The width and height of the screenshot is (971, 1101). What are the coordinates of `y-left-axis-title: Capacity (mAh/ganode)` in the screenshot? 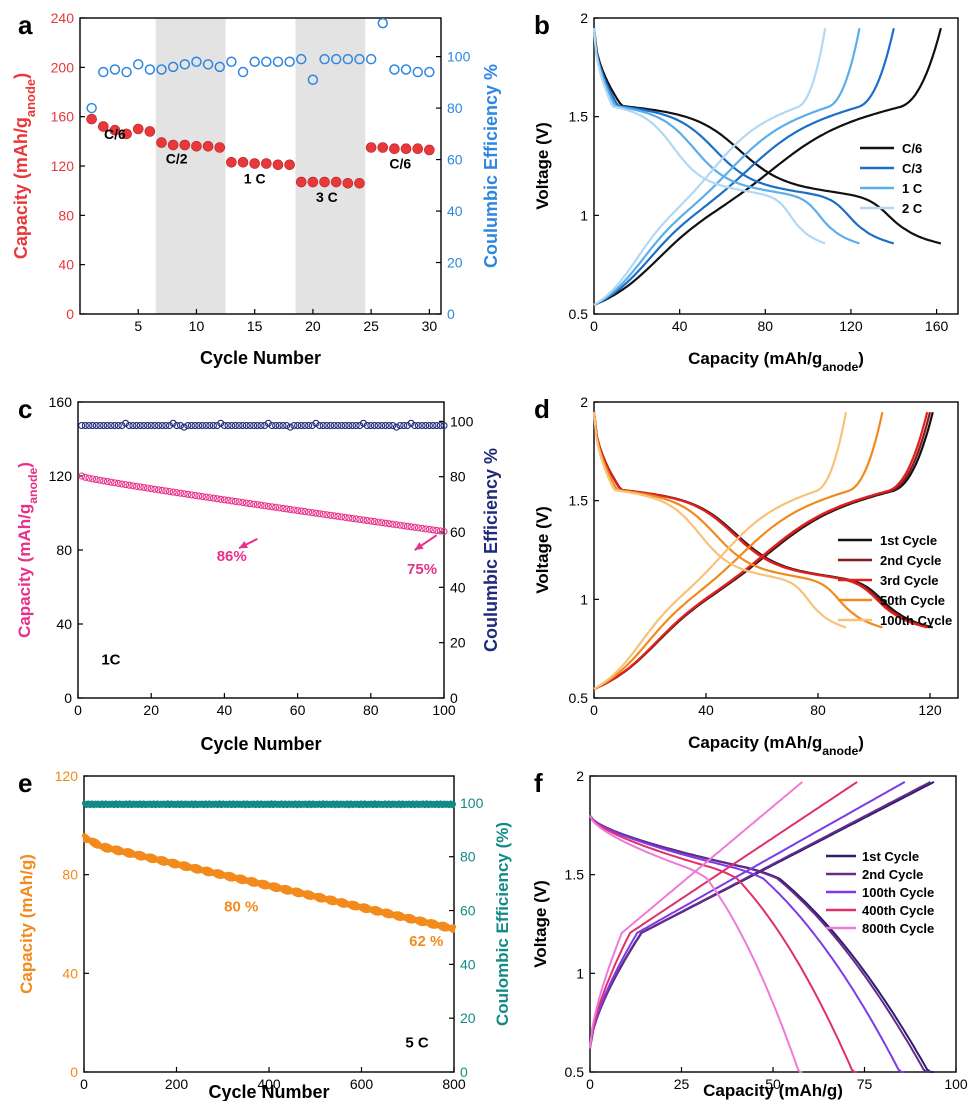 It's located at (27, 550).